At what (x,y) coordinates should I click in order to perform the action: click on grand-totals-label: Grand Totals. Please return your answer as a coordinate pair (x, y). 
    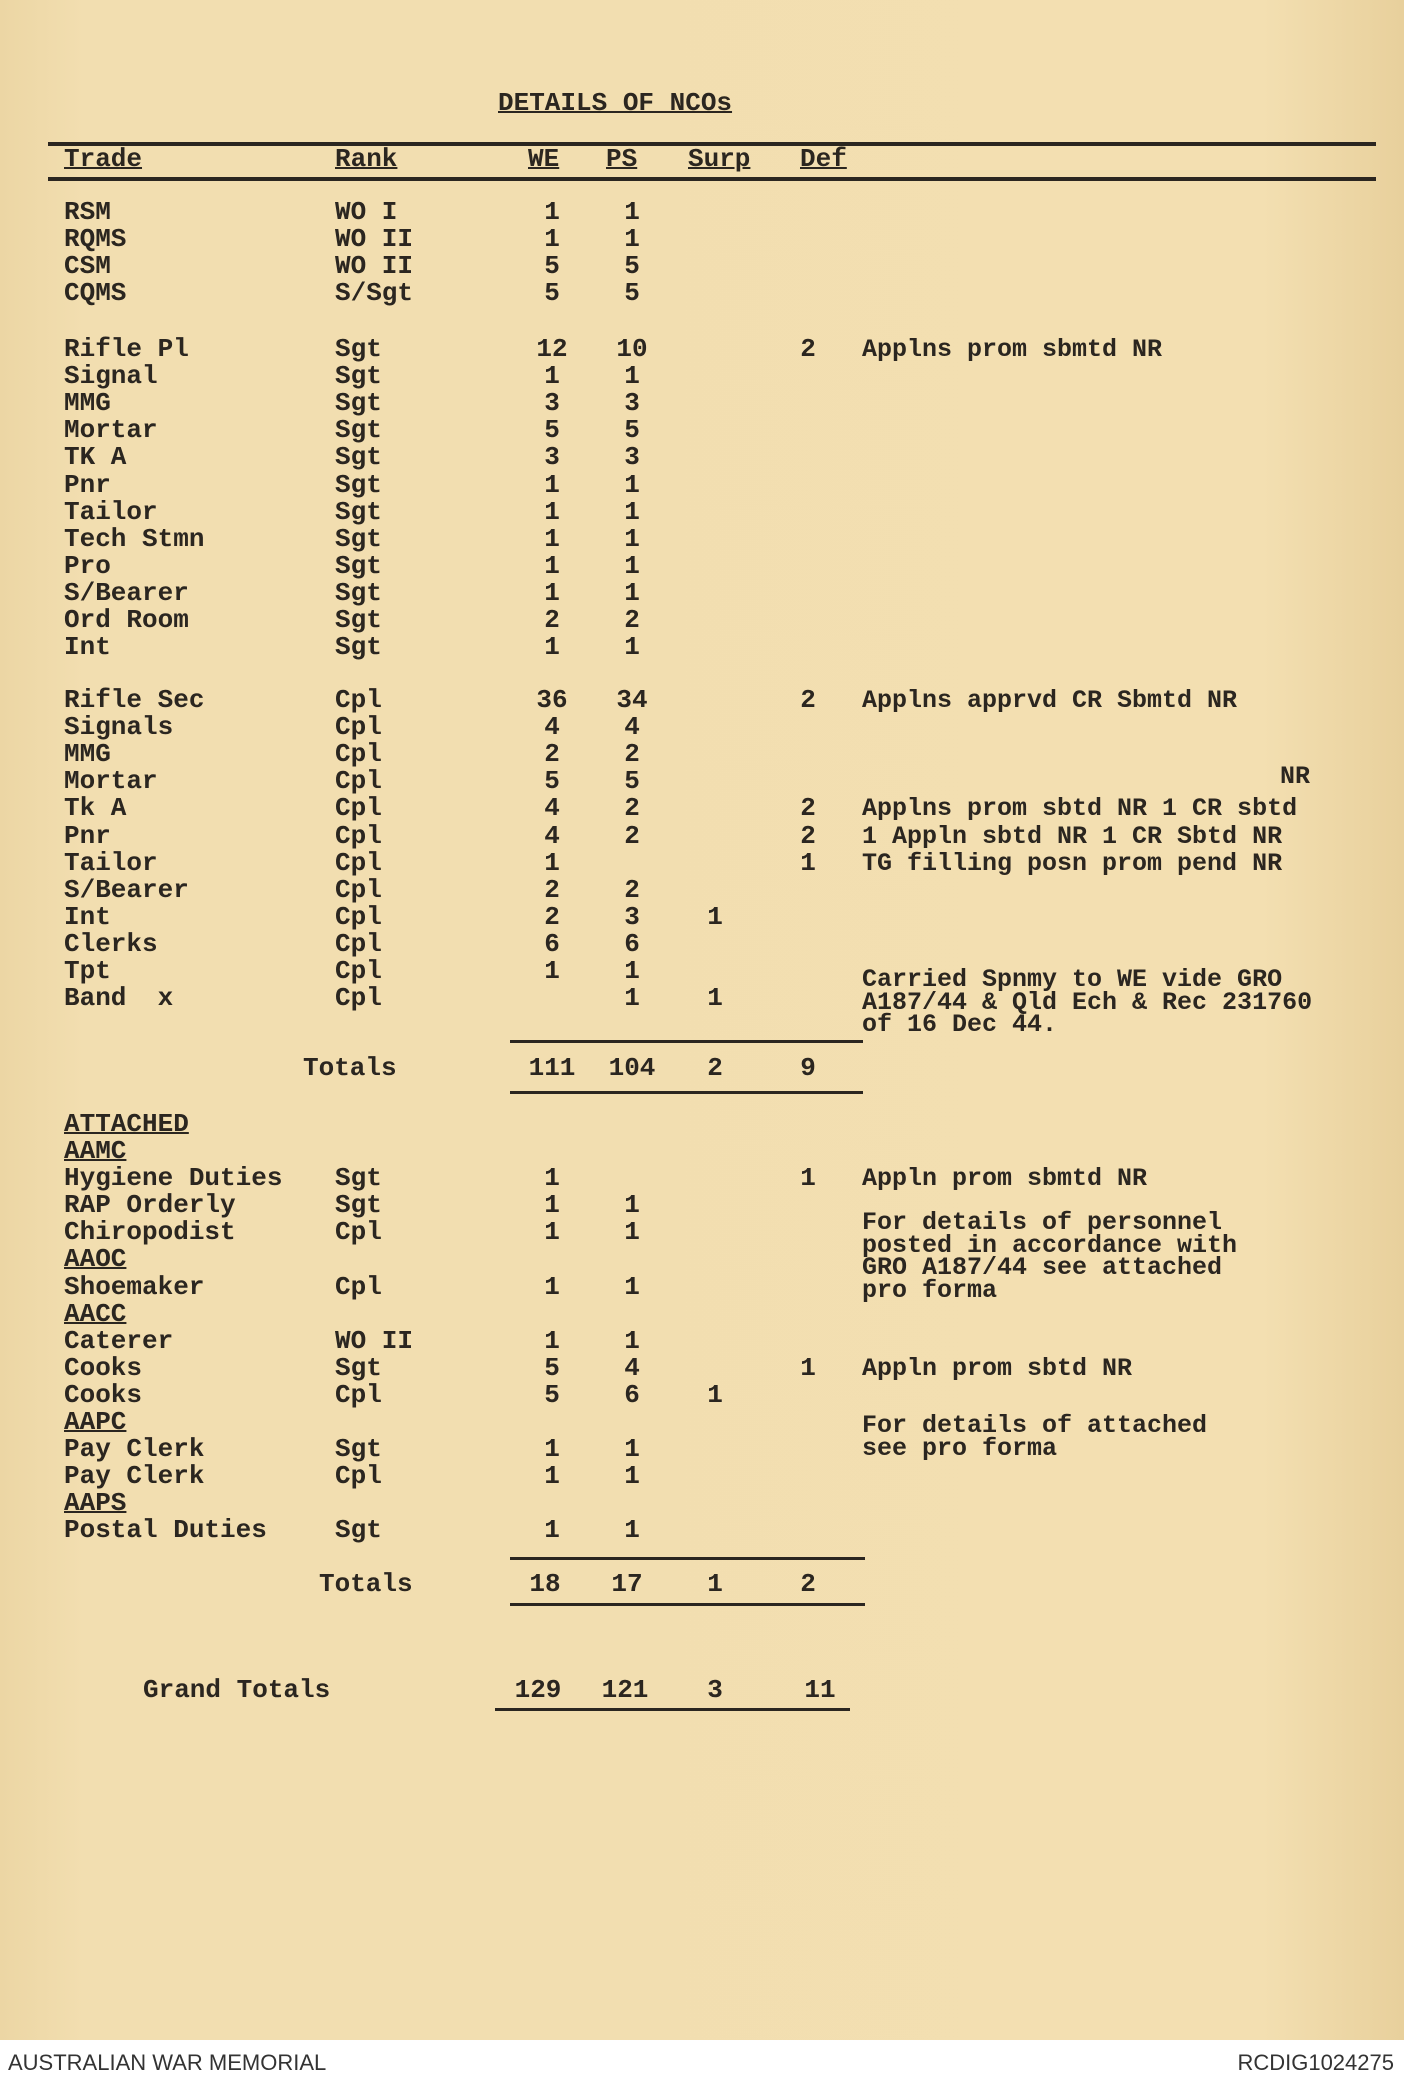
    Looking at the image, I should click on (237, 1690).